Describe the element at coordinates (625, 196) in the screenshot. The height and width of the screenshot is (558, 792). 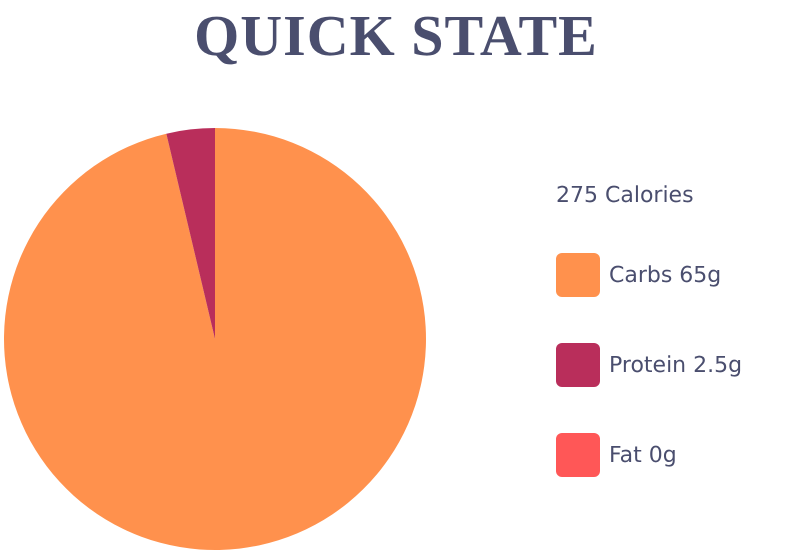
I see `text: 275 Calories` at that location.